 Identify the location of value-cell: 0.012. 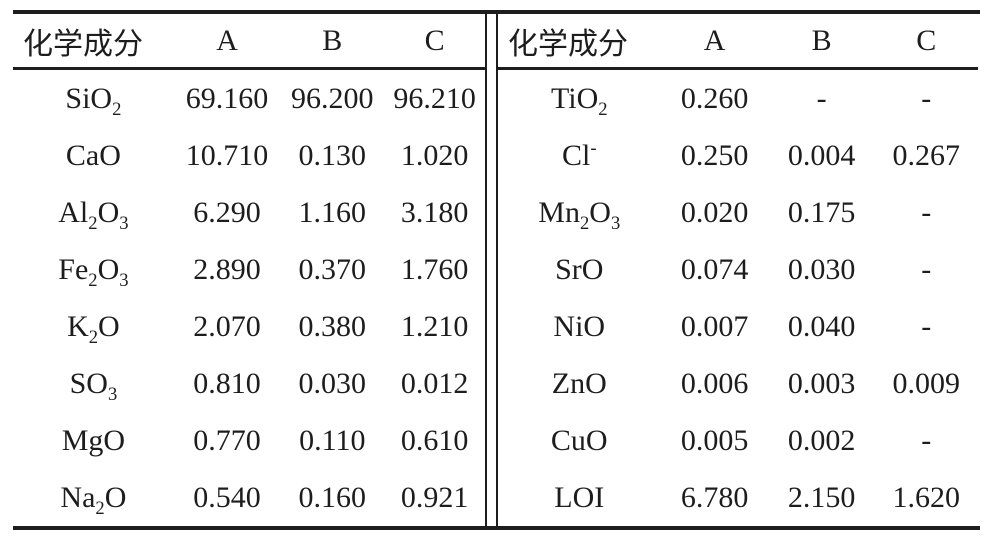
(434, 383).